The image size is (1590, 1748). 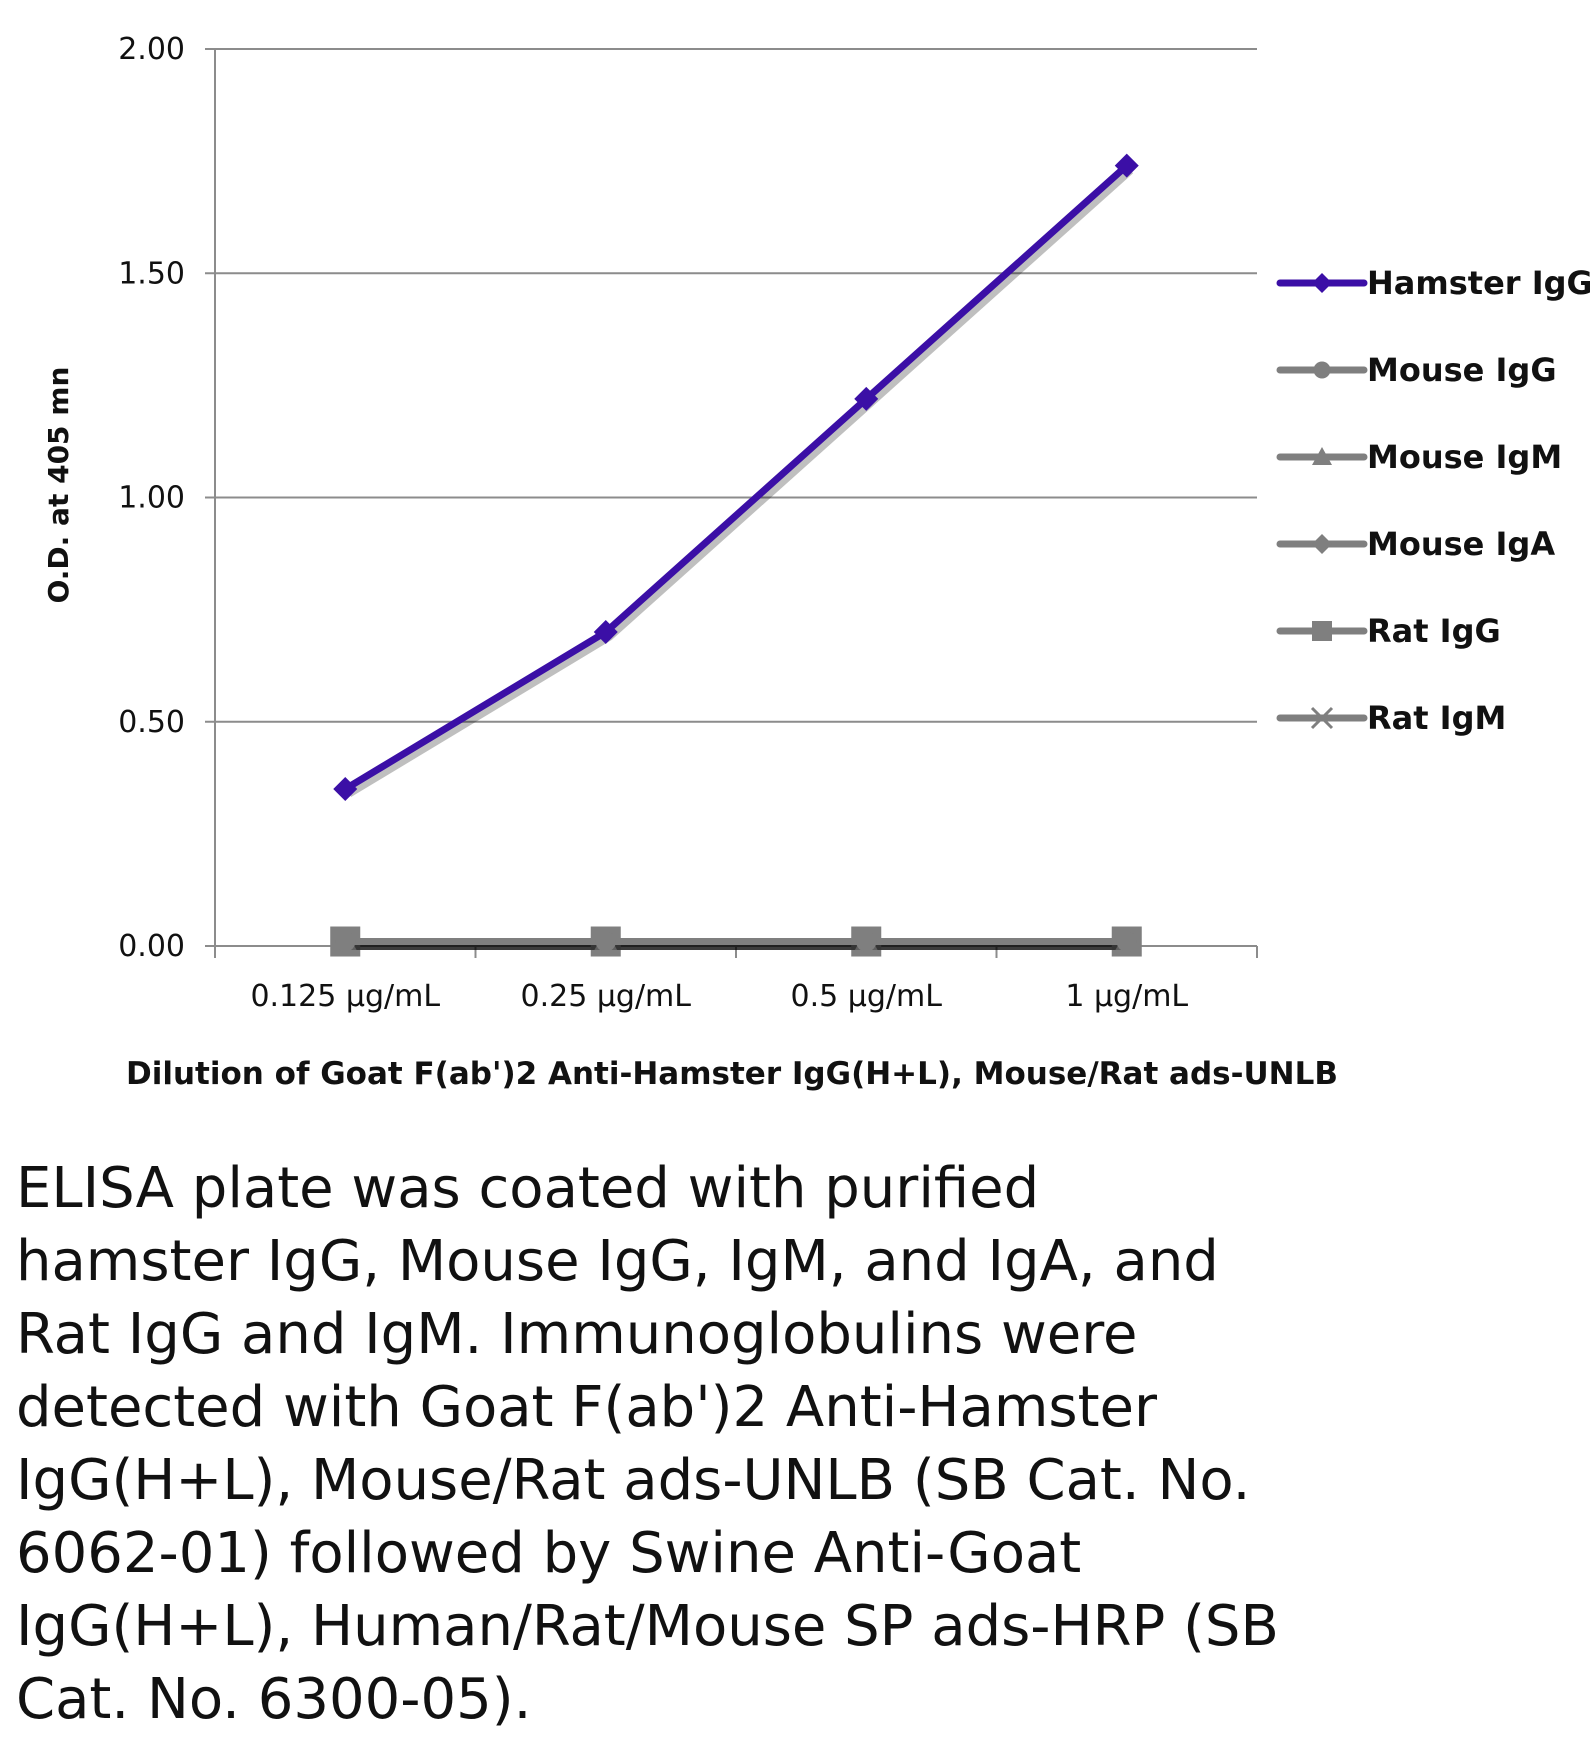 What do you see at coordinates (605, 996) in the screenshot?
I see `x-tick-label: 0.25 µg/mL` at bounding box center [605, 996].